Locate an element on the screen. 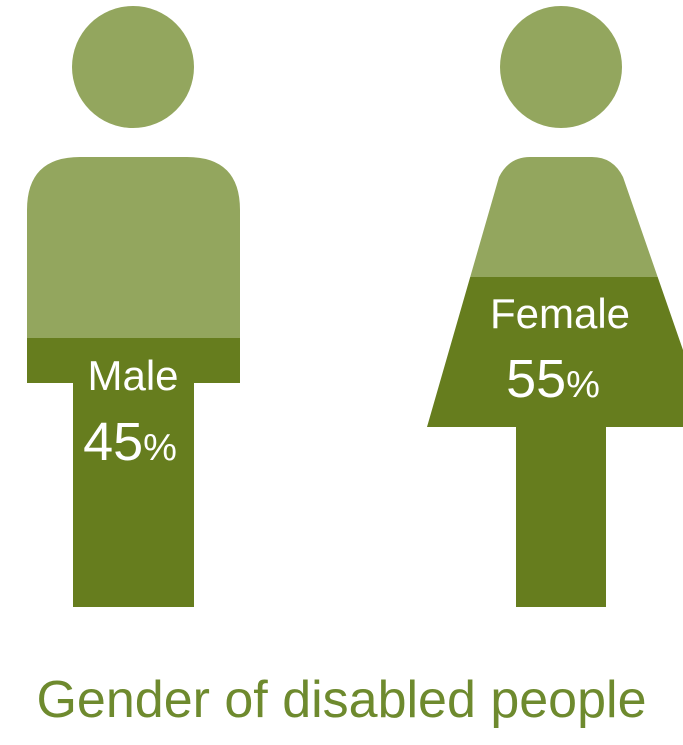 The image size is (683, 745). male-fill-bar is located at coordinates (133, 472).